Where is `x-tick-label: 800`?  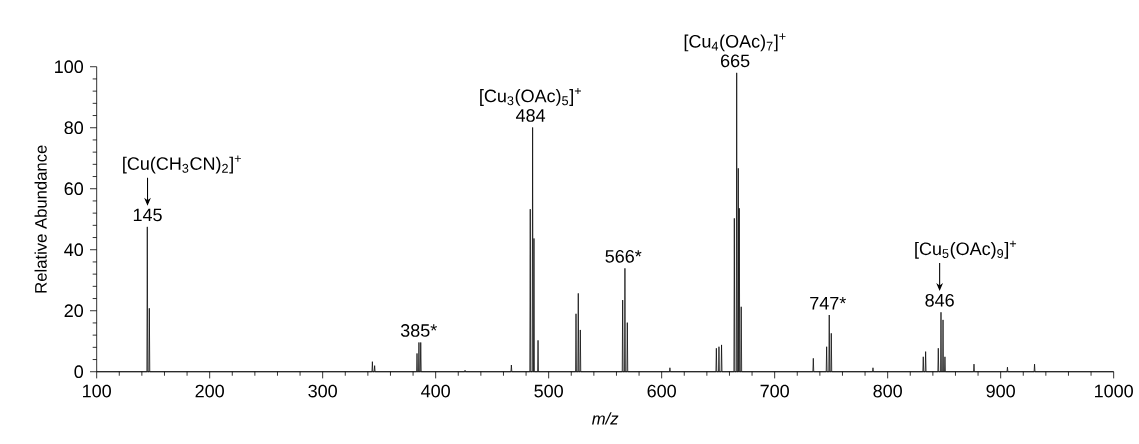
x-tick-label: 800 is located at coordinates (887, 391).